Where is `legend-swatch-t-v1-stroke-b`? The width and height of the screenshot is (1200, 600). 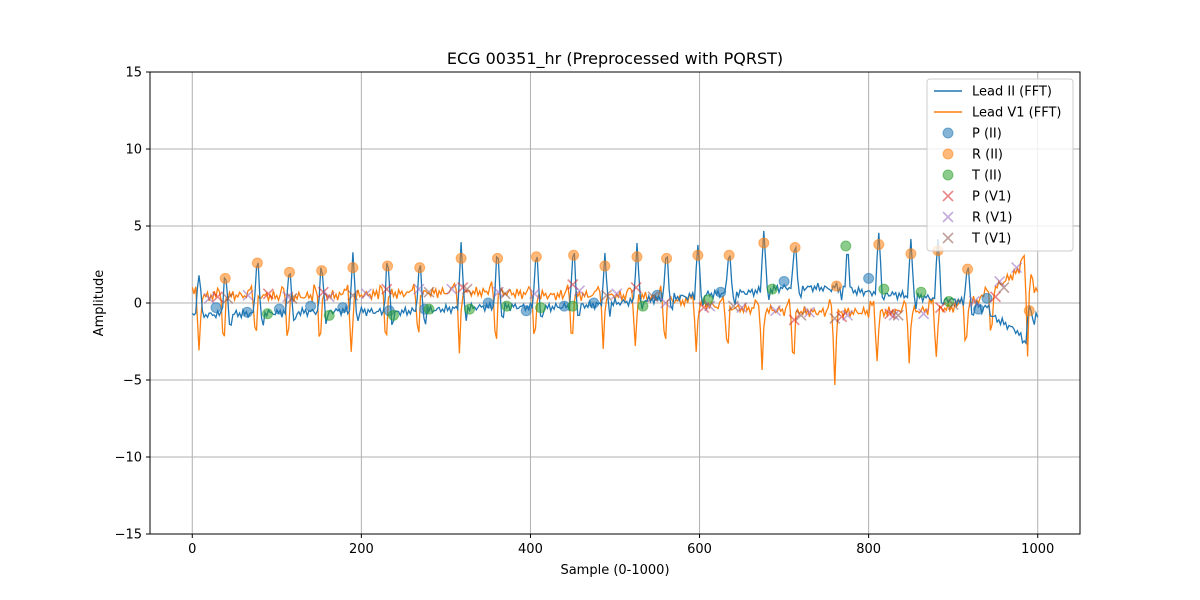 legend-swatch-t-v1-stroke-b is located at coordinates (948, 238).